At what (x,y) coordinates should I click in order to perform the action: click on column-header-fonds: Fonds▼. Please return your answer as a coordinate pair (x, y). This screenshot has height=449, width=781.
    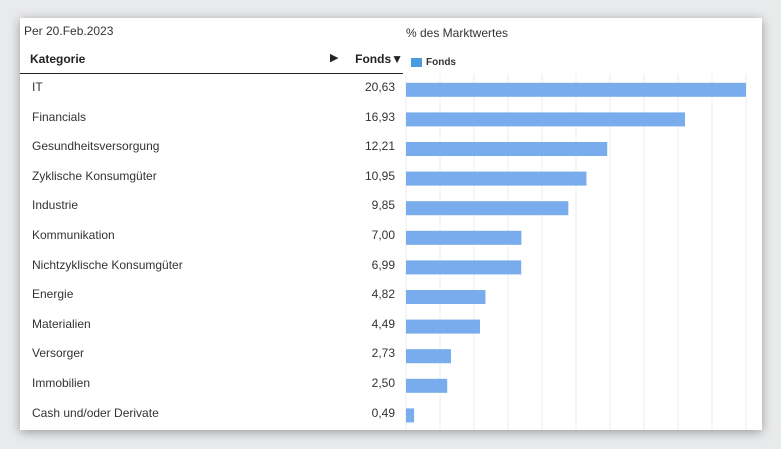
    Looking at the image, I should click on (379, 59).